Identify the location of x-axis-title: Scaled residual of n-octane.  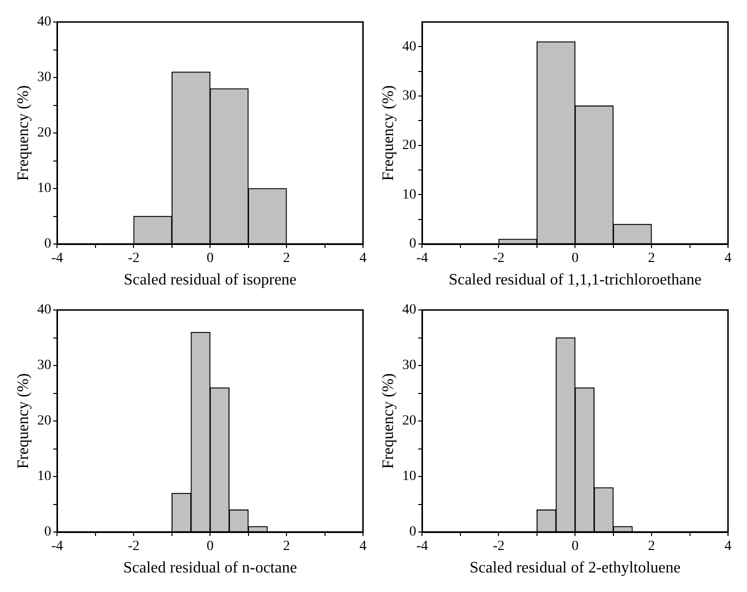
(210, 568).